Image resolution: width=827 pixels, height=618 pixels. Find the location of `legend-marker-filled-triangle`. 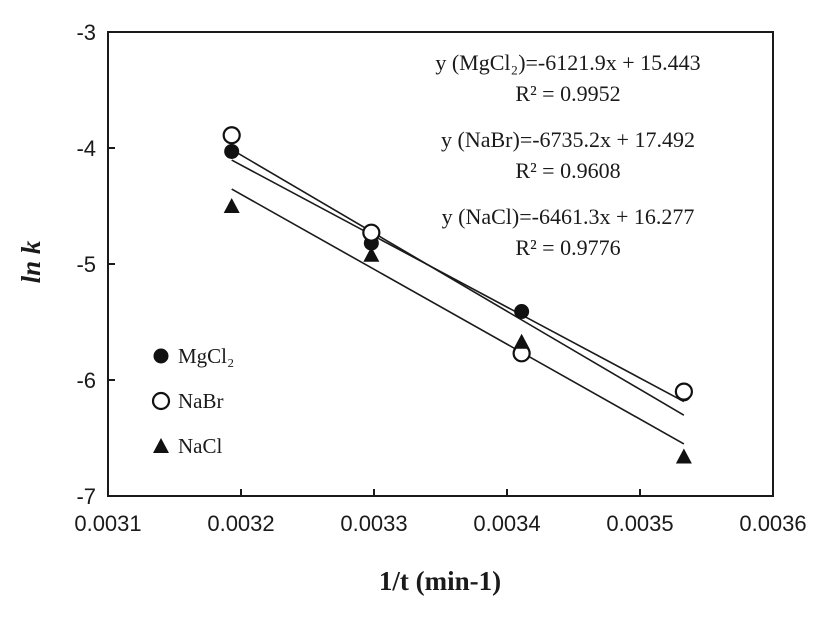

legend-marker-filled-triangle is located at coordinates (161, 445).